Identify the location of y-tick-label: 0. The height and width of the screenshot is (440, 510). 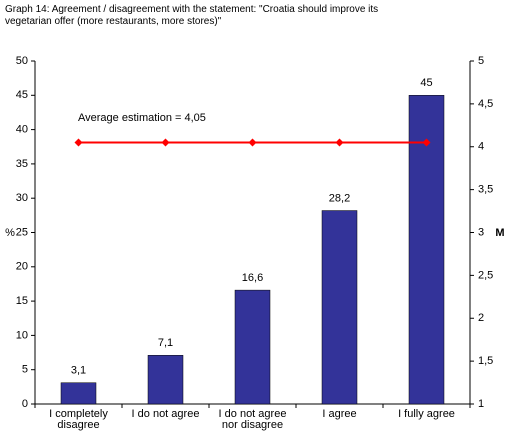
(25, 404).